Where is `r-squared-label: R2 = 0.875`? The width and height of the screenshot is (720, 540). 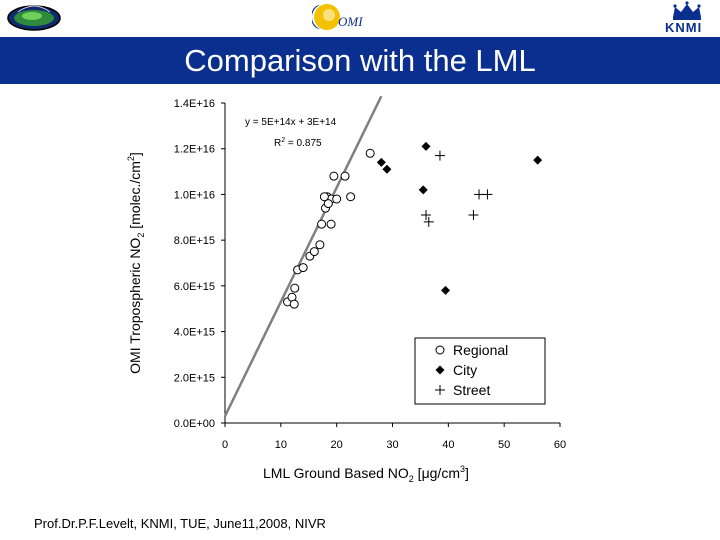
r-squared-label: R2 = 0.875 is located at coordinates (298, 143).